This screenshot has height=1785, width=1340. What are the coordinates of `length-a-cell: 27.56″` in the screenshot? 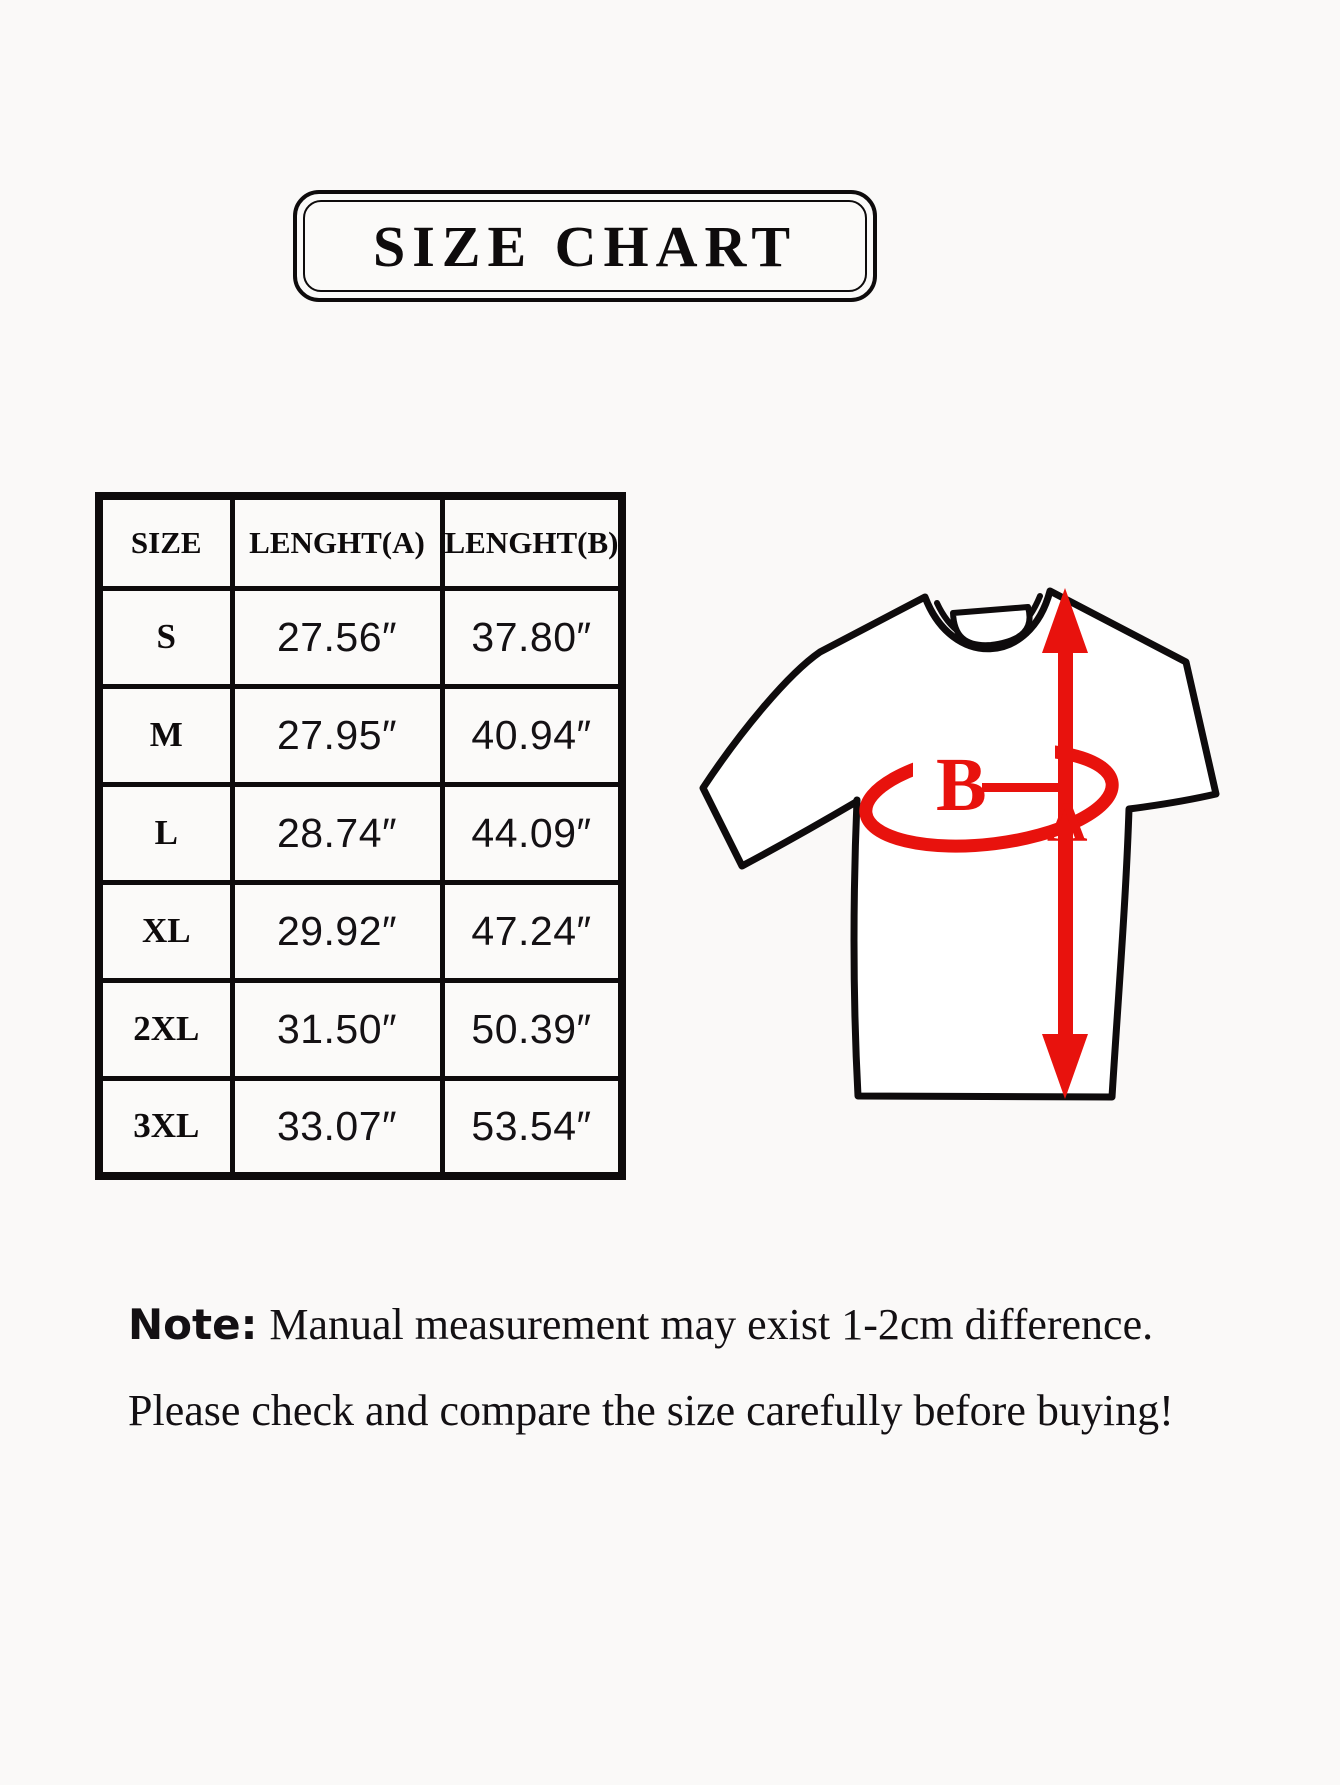 It's located at (337, 637).